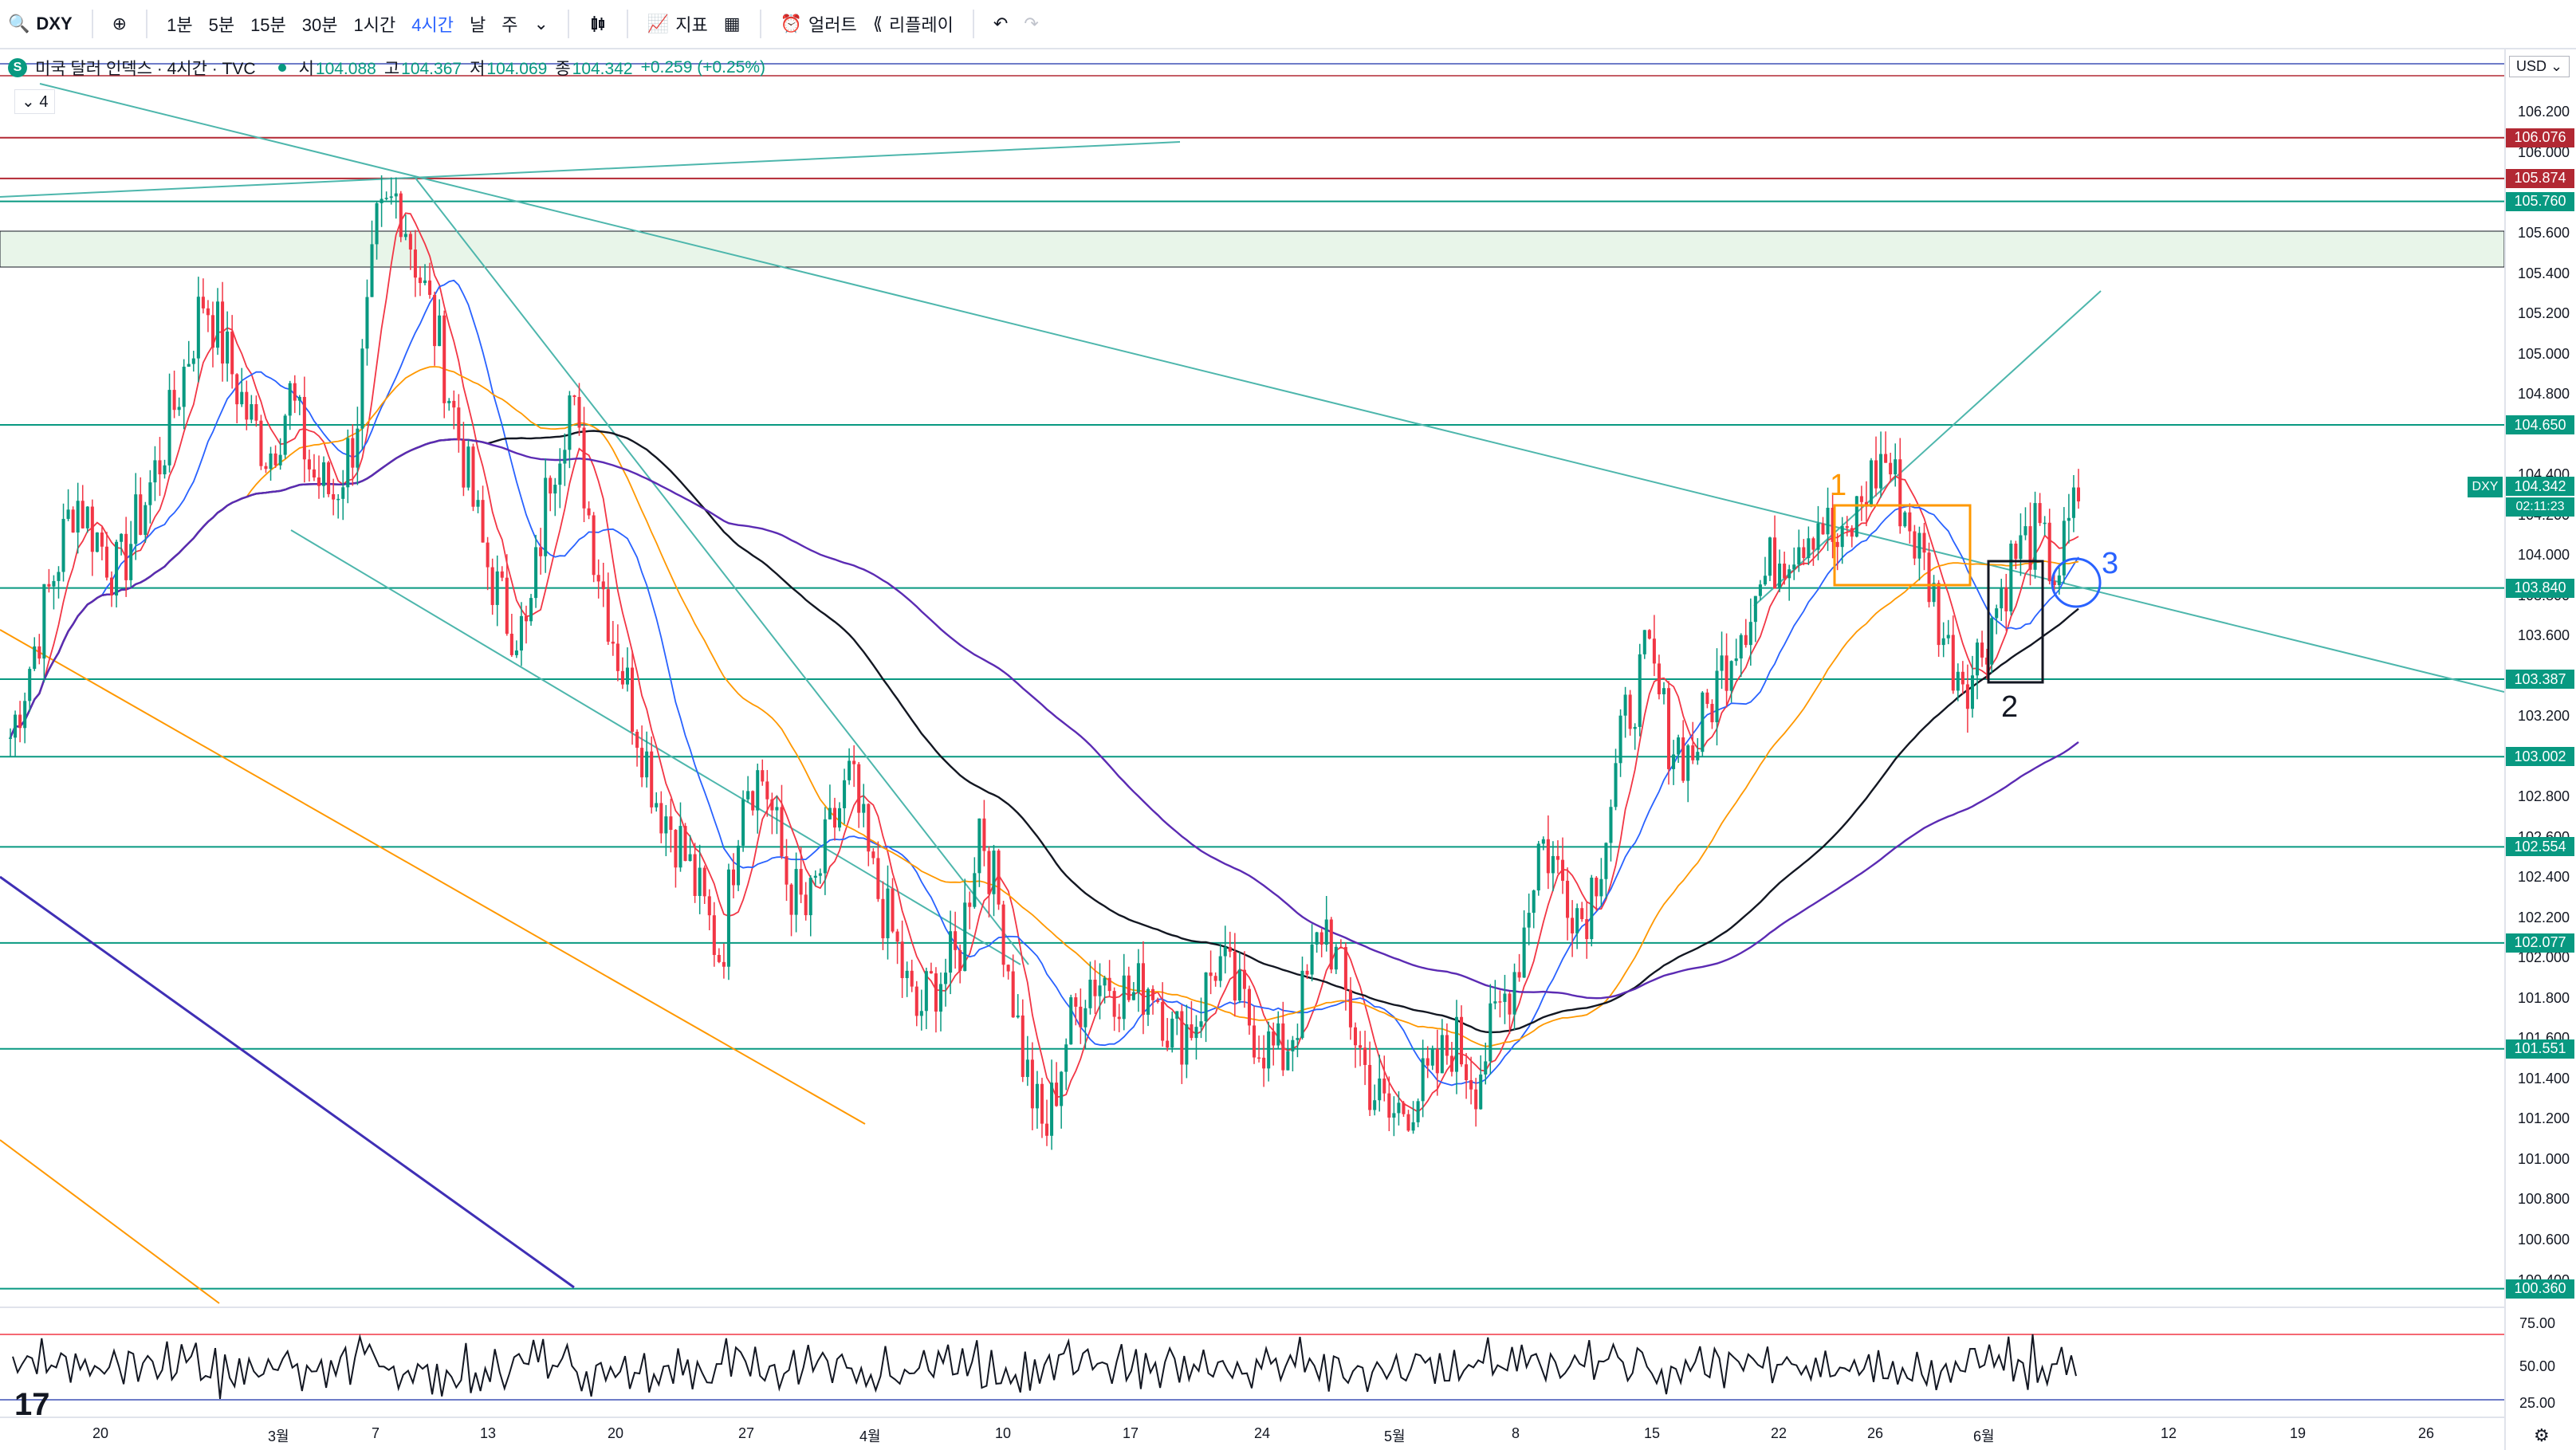 The image size is (2576, 1450). I want to click on compare-button: ⊕, so click(119, 24).